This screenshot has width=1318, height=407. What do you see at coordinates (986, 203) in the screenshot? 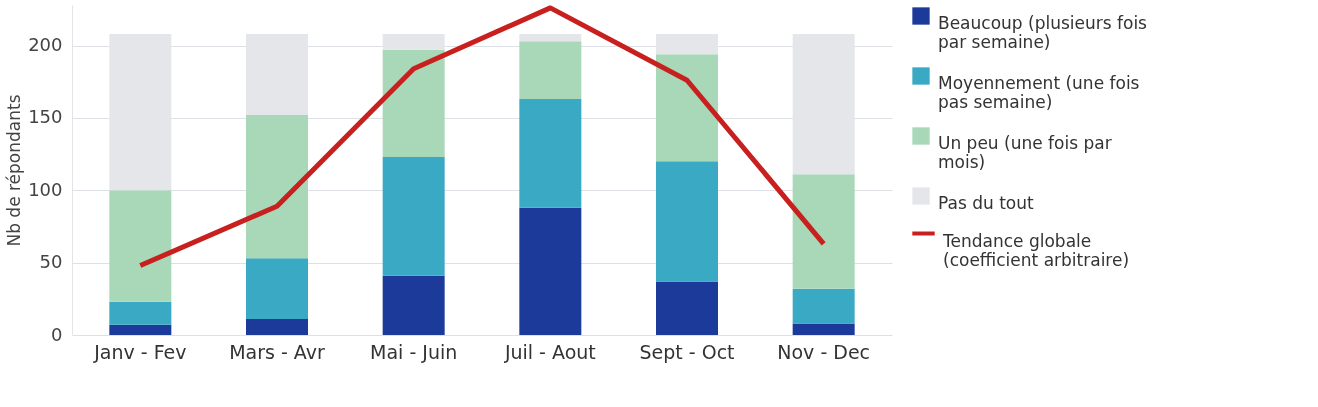
I see `legend-label: Pas du tout` at bounding box center [986, 203].